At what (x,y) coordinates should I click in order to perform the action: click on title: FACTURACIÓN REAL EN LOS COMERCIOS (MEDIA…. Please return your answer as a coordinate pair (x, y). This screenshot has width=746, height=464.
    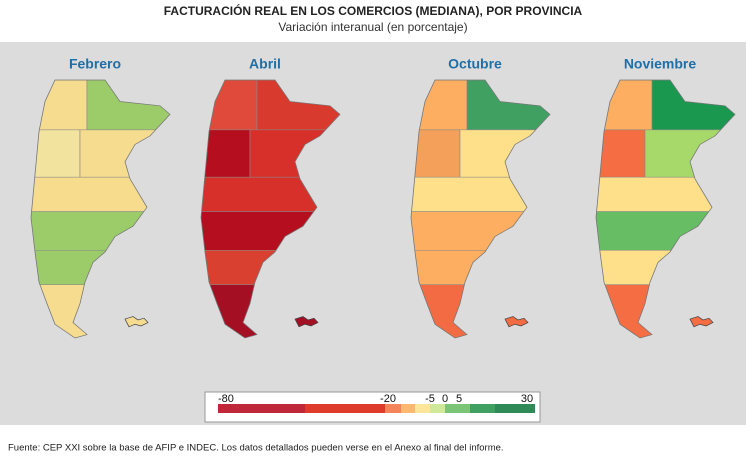
    Looking at the image, I should click on (373, 10).